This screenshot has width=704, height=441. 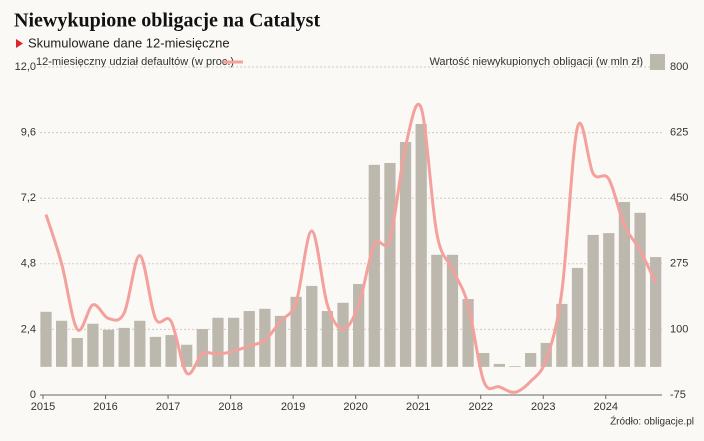 I want to click on subtitle-marker, so click(x=19, y=43).